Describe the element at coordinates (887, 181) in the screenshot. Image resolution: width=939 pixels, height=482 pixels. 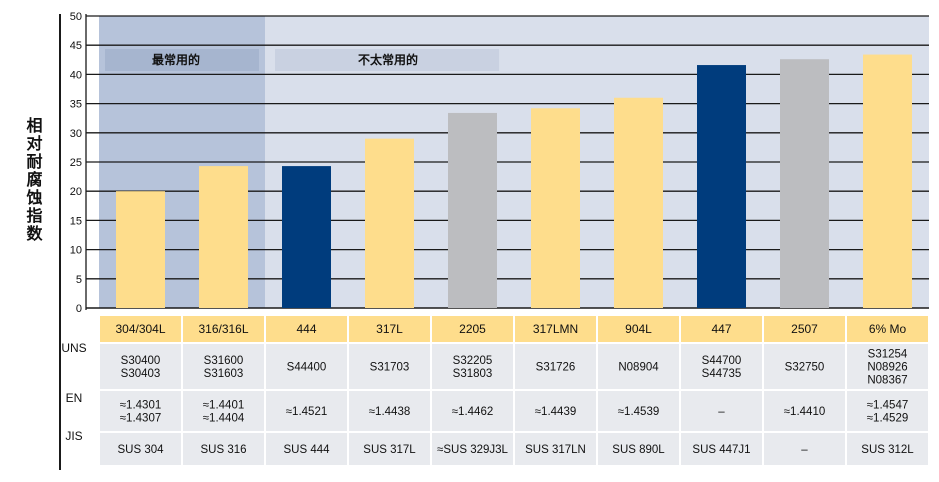
I see `bar-6% Mo` at that location.